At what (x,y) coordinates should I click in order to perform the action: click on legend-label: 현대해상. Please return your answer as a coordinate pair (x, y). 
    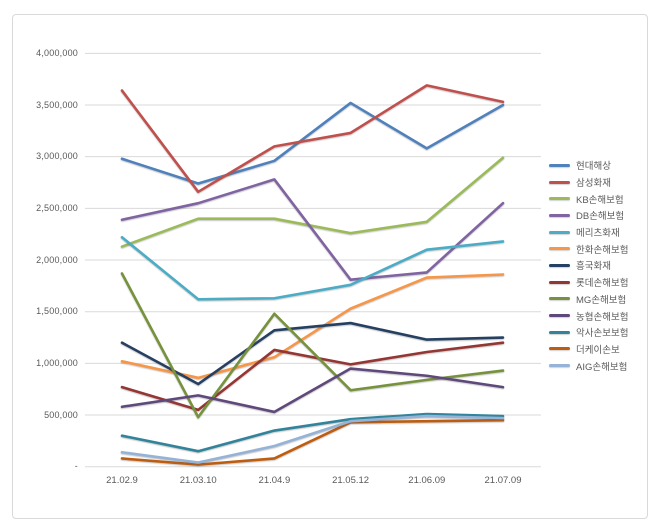
    Looking at the image, I should click on (593, 167).